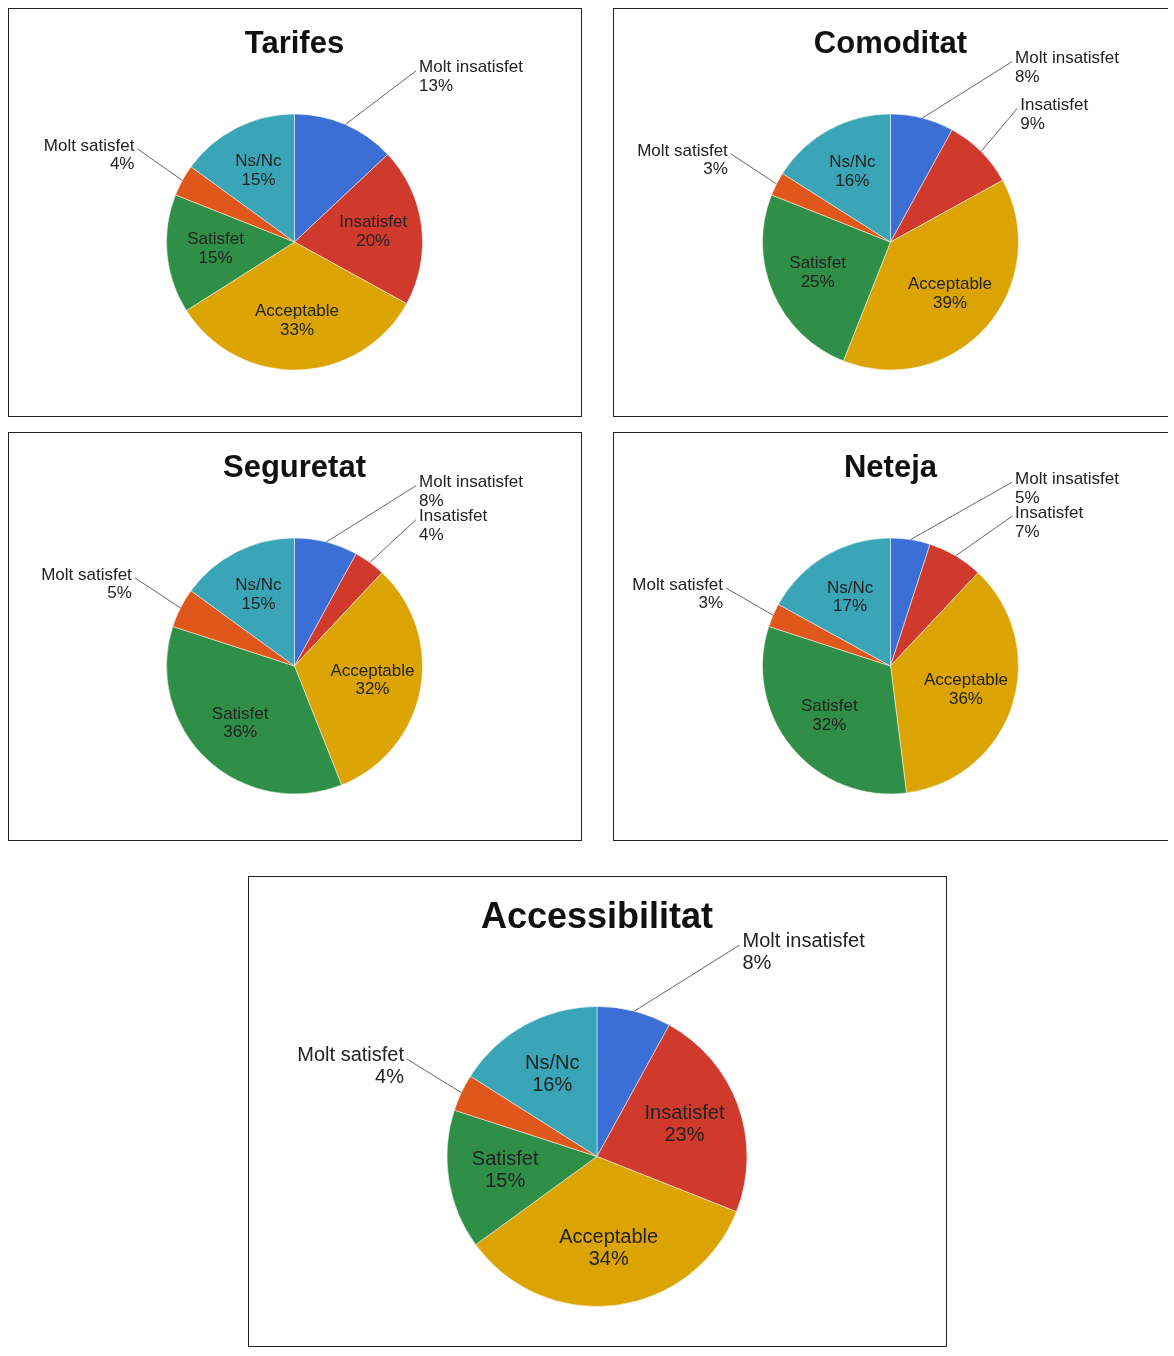  I want to click on data-label: 39%, so click(950, 303).